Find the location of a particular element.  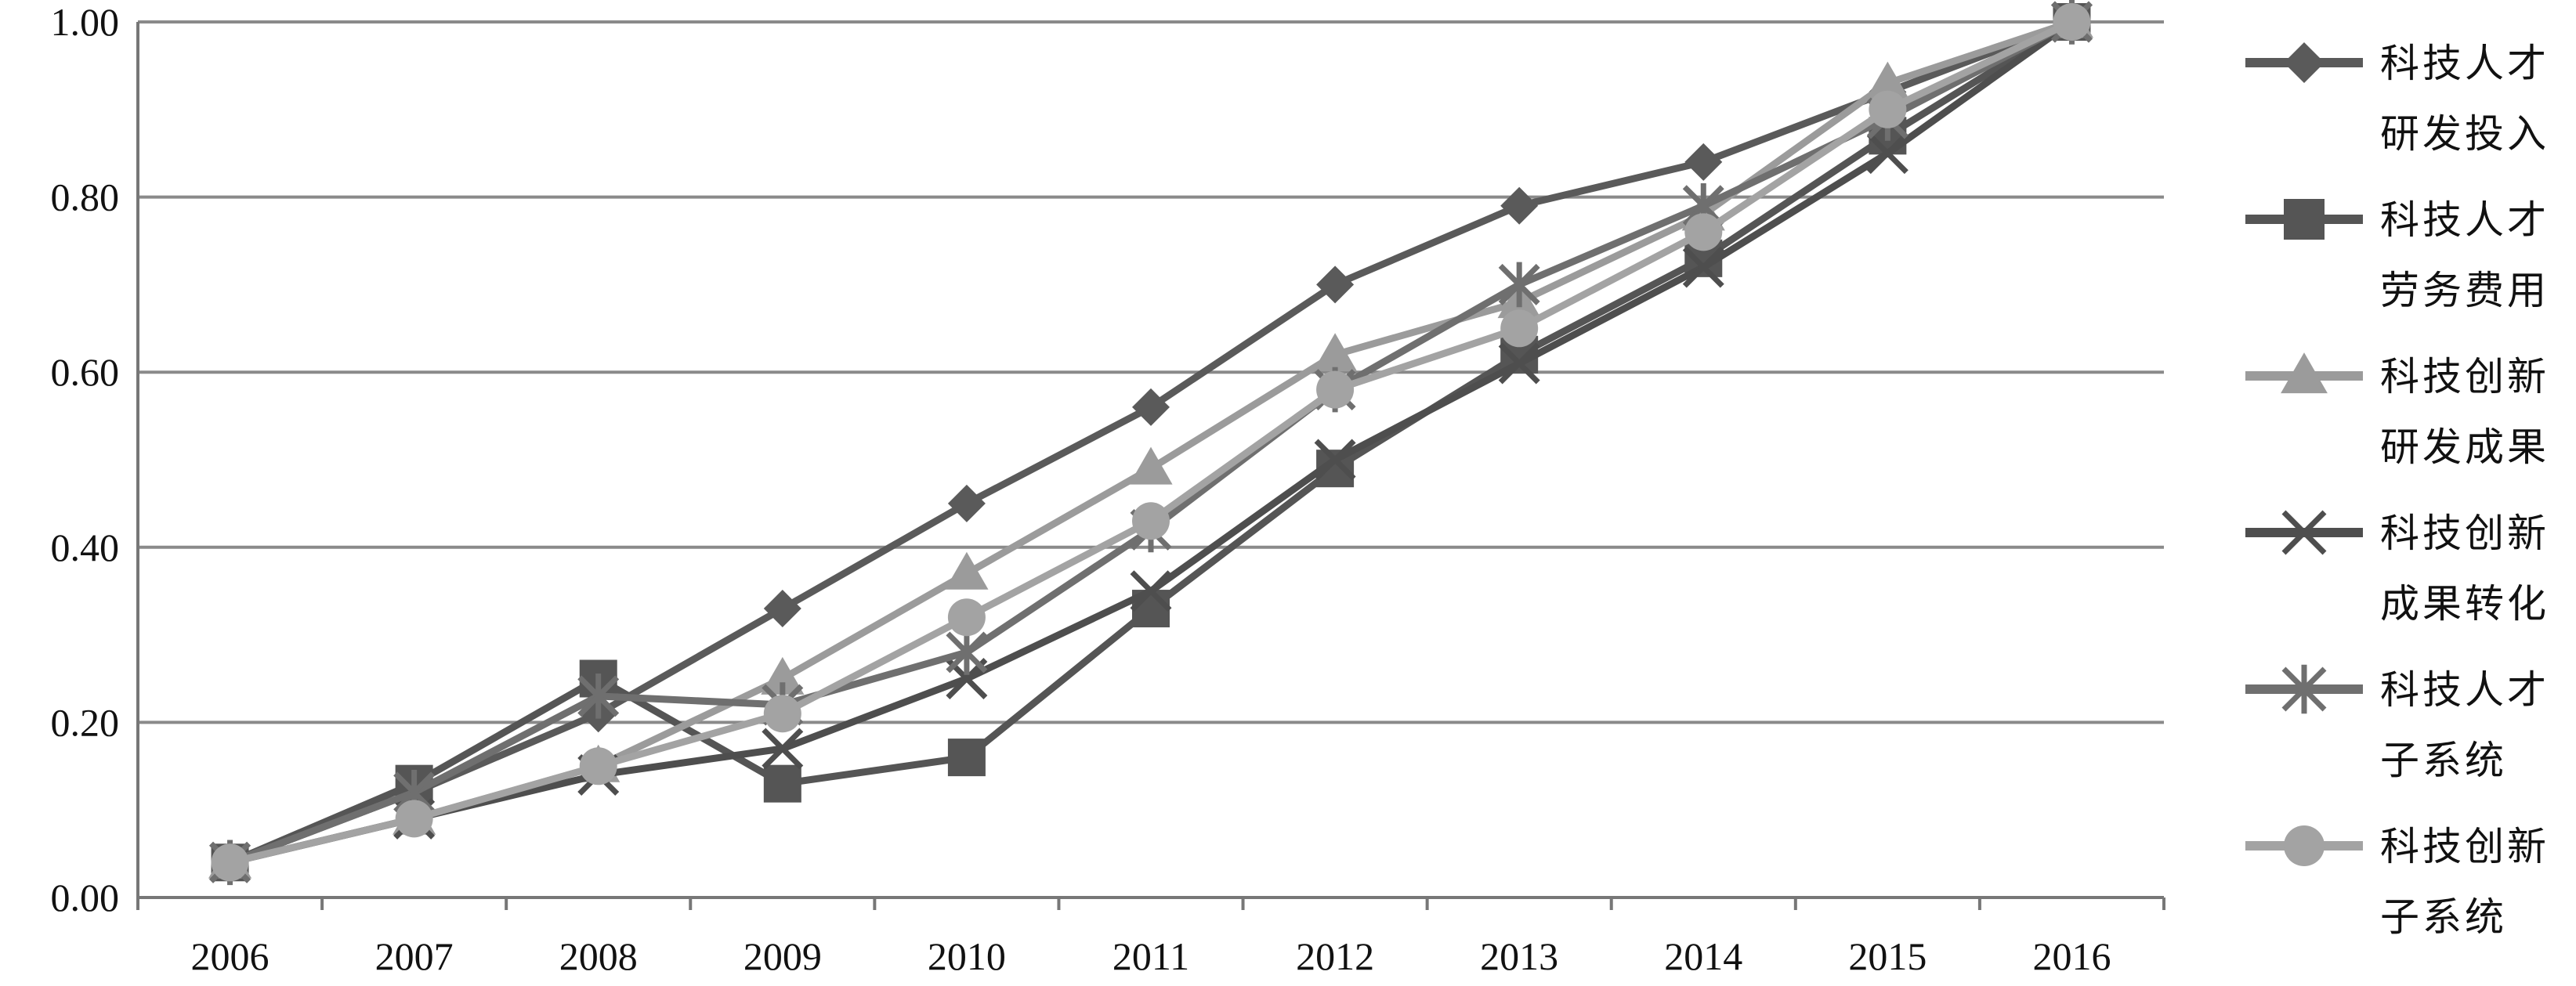

x-tick-label: 2016 is located at coordinates (2071, 956).